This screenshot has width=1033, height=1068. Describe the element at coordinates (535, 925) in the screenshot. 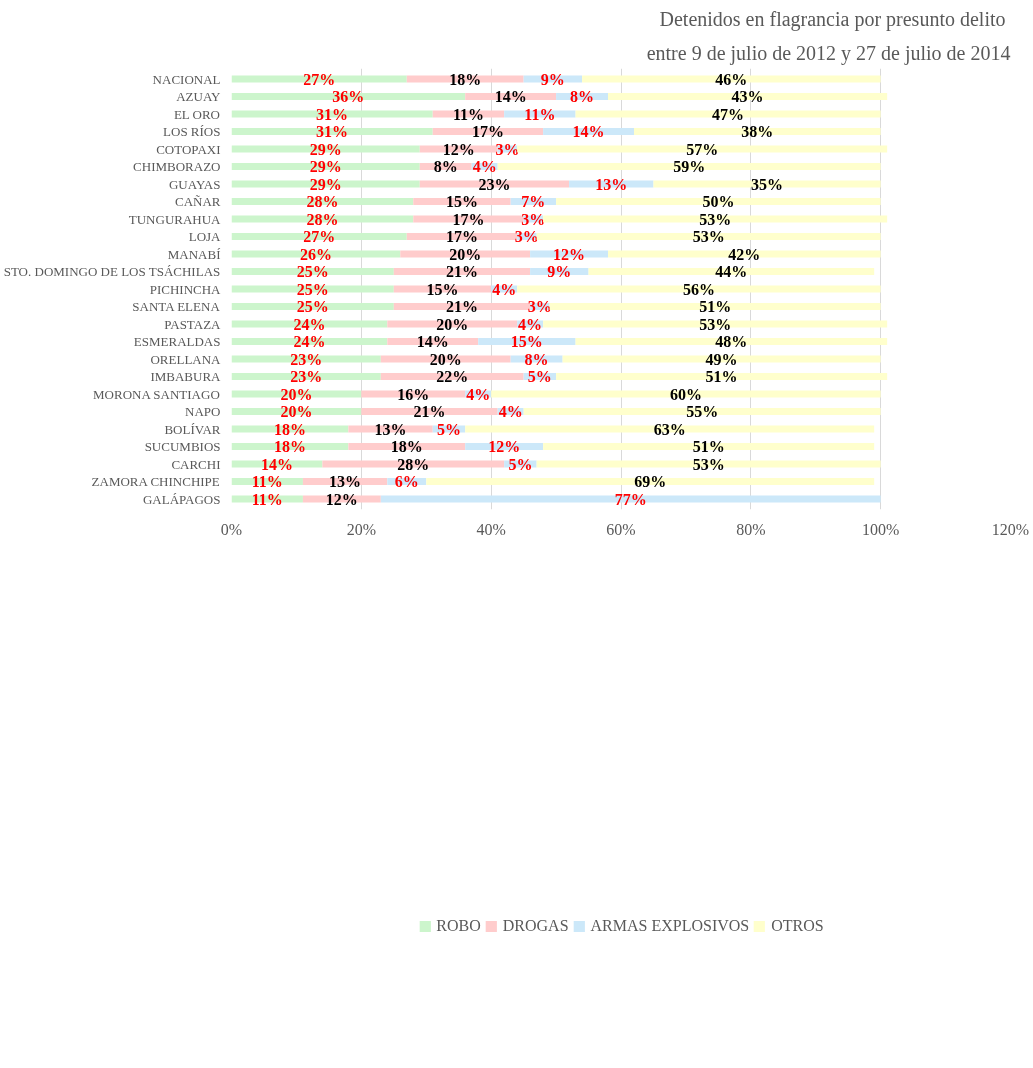

I see `legend-label: DROGAS` at that location.